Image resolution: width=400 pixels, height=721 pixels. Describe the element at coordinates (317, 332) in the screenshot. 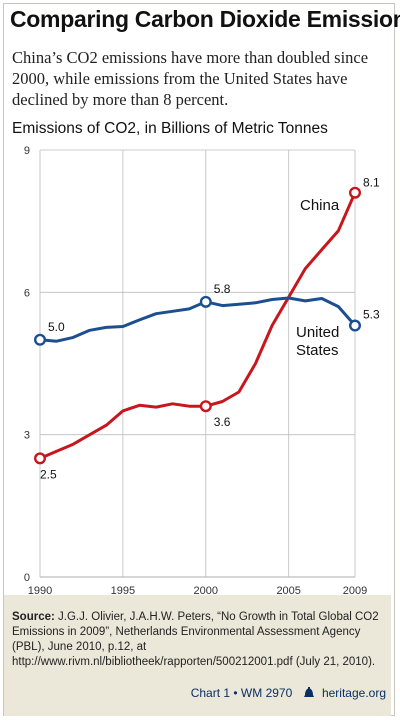

I see `series-name-label: United` at that location.